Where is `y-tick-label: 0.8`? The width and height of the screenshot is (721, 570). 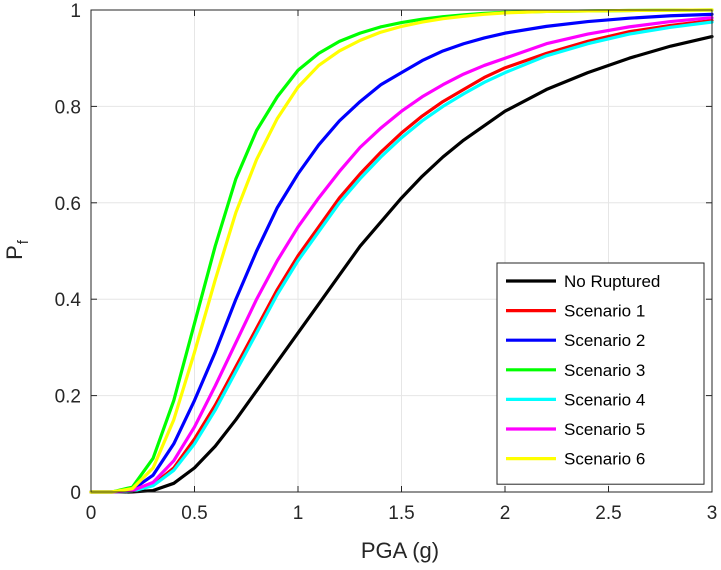
y-tick-label: 0.8 is located at coordinates (68, 107).